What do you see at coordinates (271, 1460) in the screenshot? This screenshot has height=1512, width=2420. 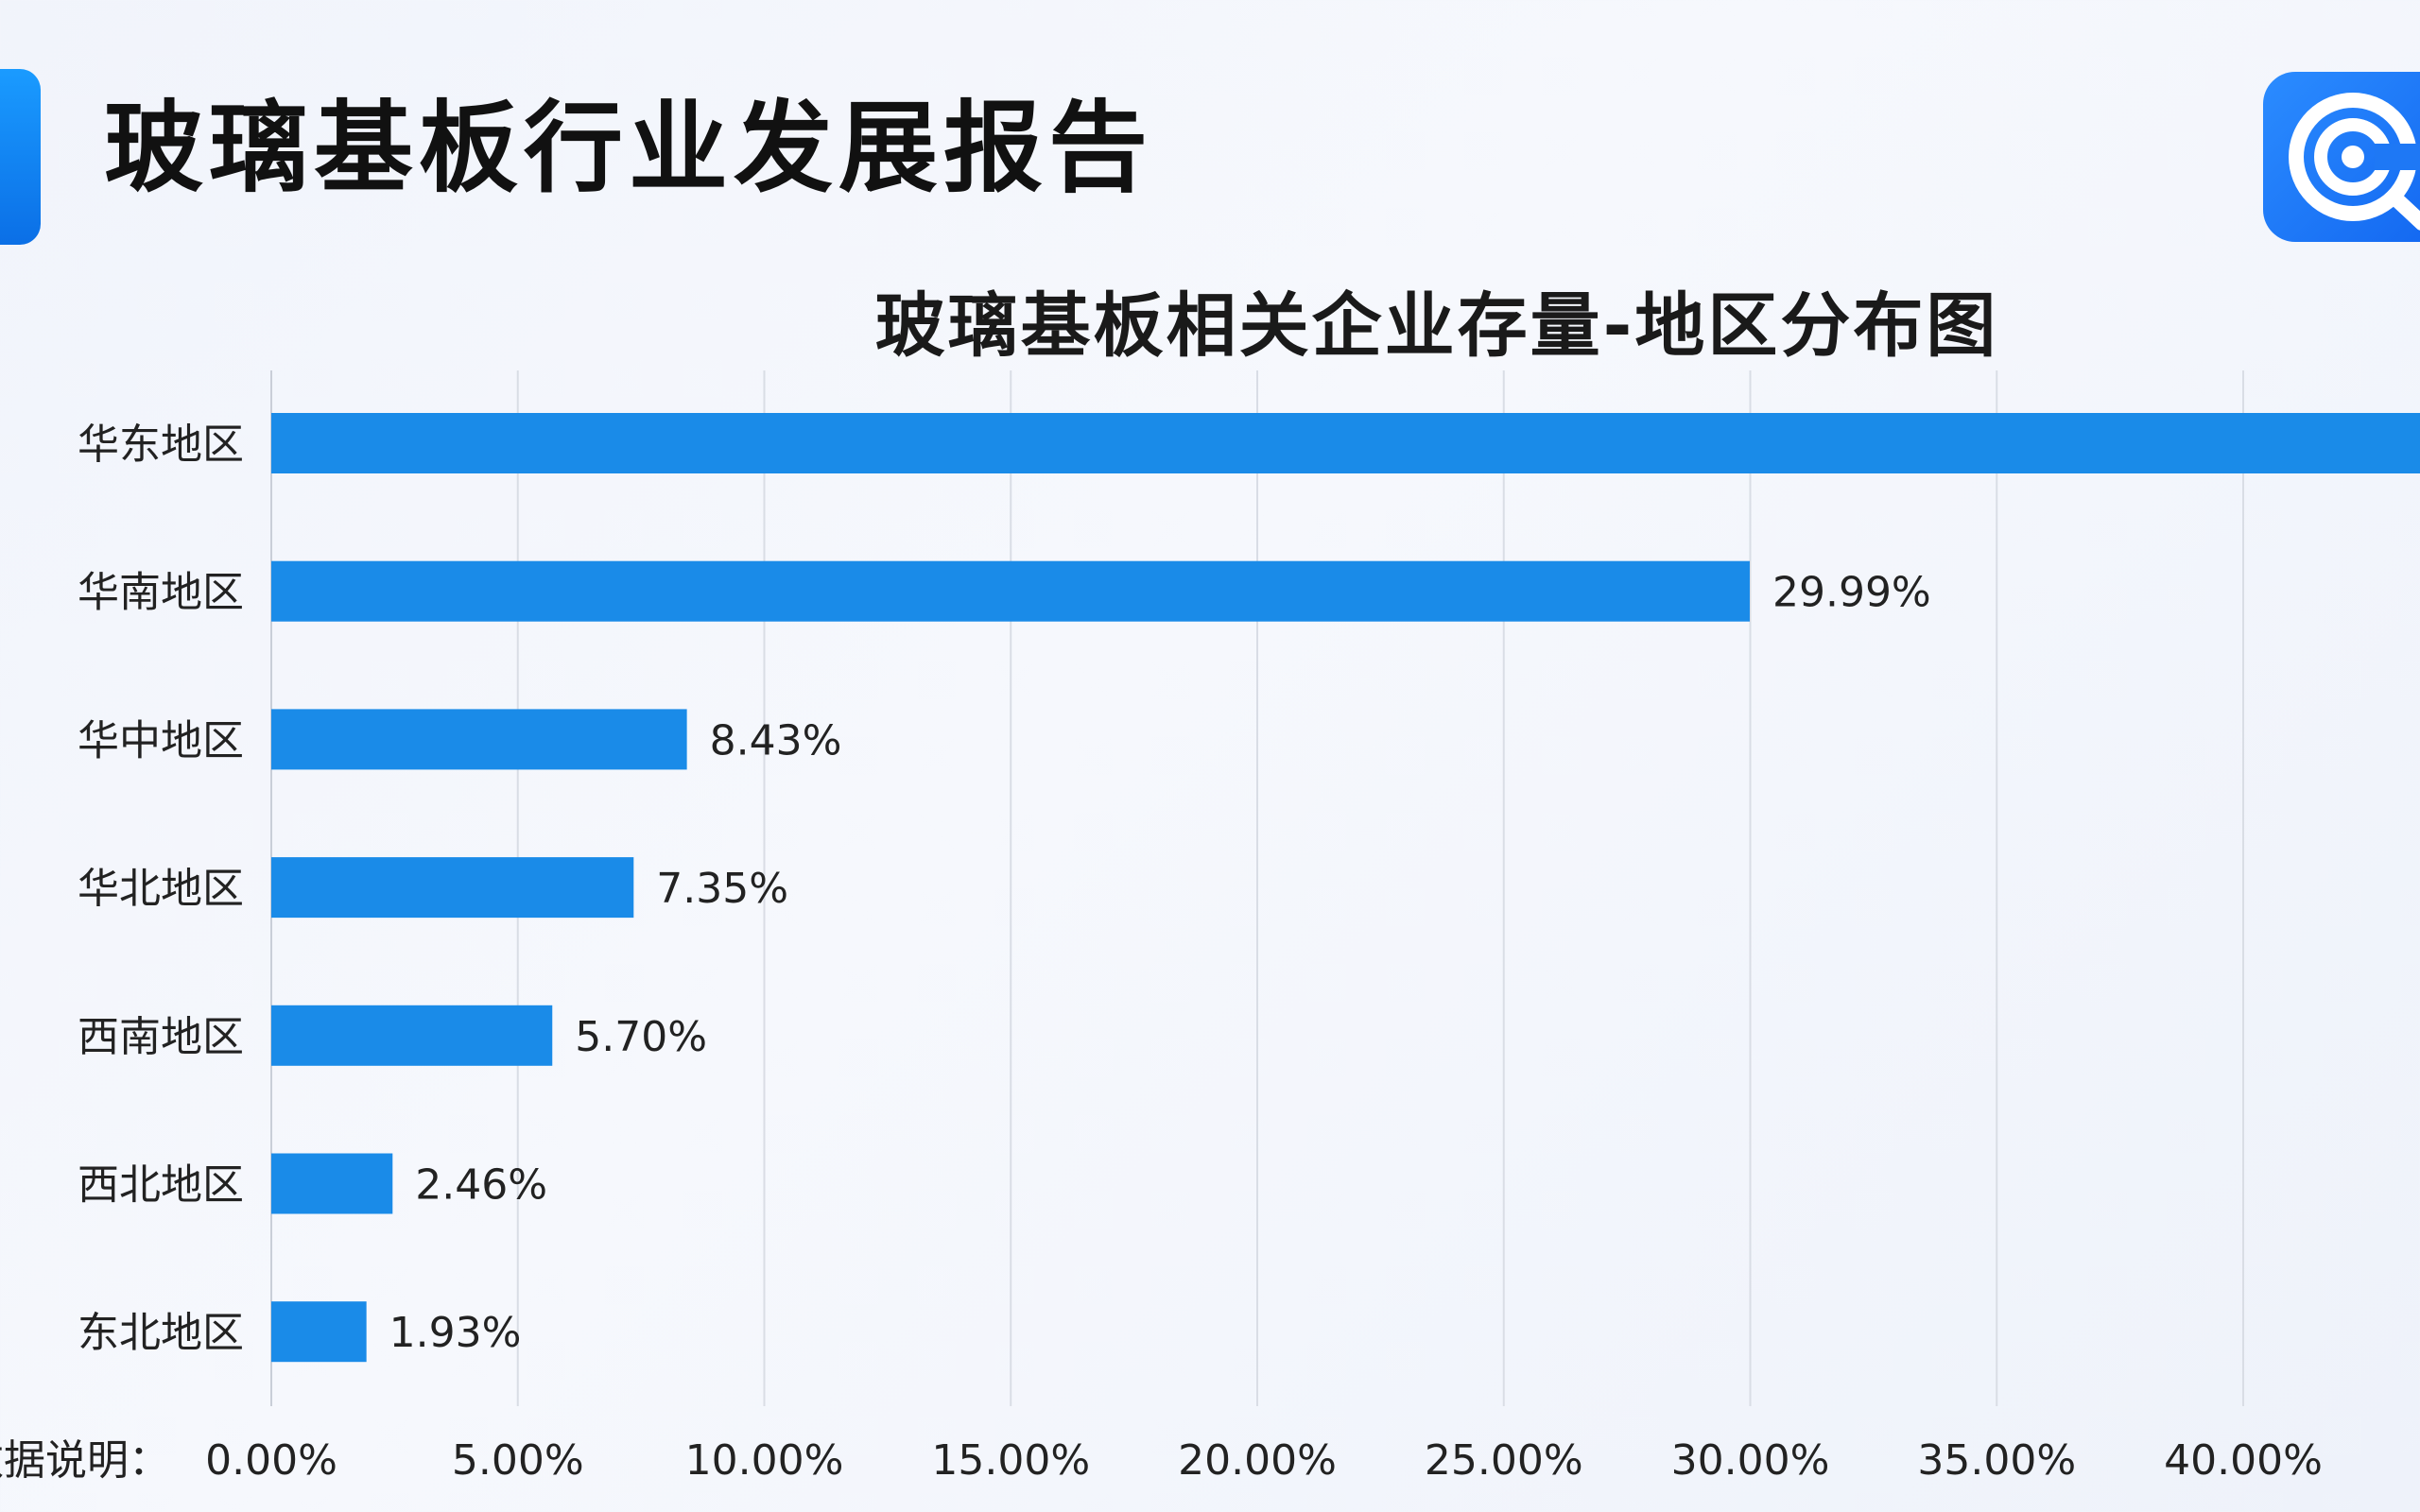 I see `x-tick-label: 0.00%` at bounding box center [271, 1460].